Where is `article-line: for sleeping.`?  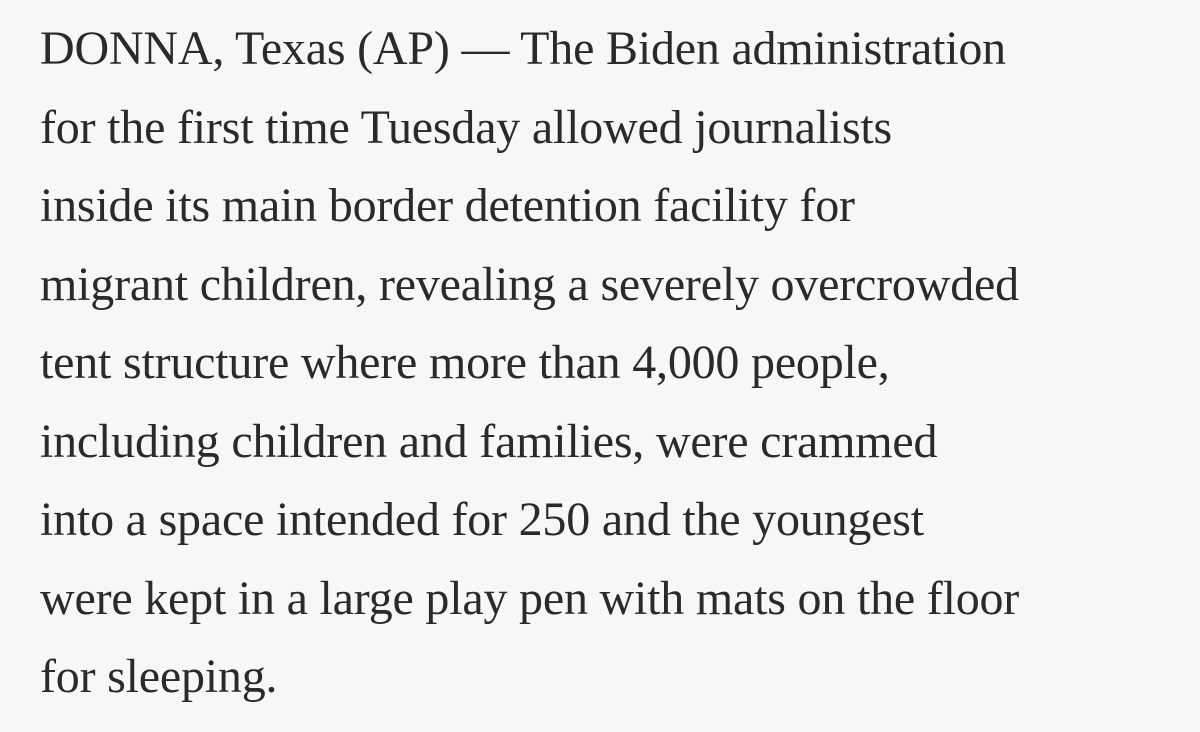
article-line: for sleeping. is located at coordinates (159, 676).